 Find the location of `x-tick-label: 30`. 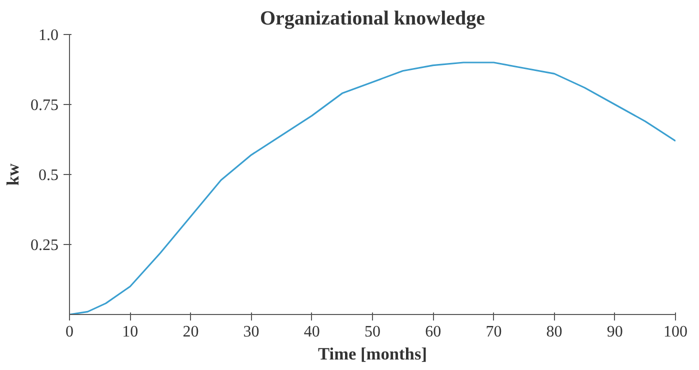

x-tick-label: 30 is located at coordinates (251, 332).